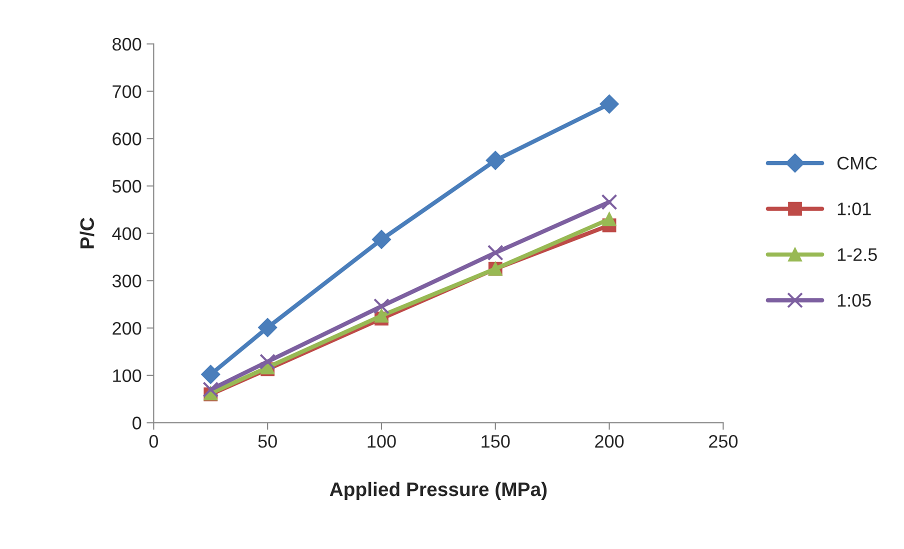 The height and width of the screenshot is (549, 904). Describe the element at coordinates (438, 491) in the screenshot. I see `x-axis-title: Applied Pressure (MPa)` at that location.